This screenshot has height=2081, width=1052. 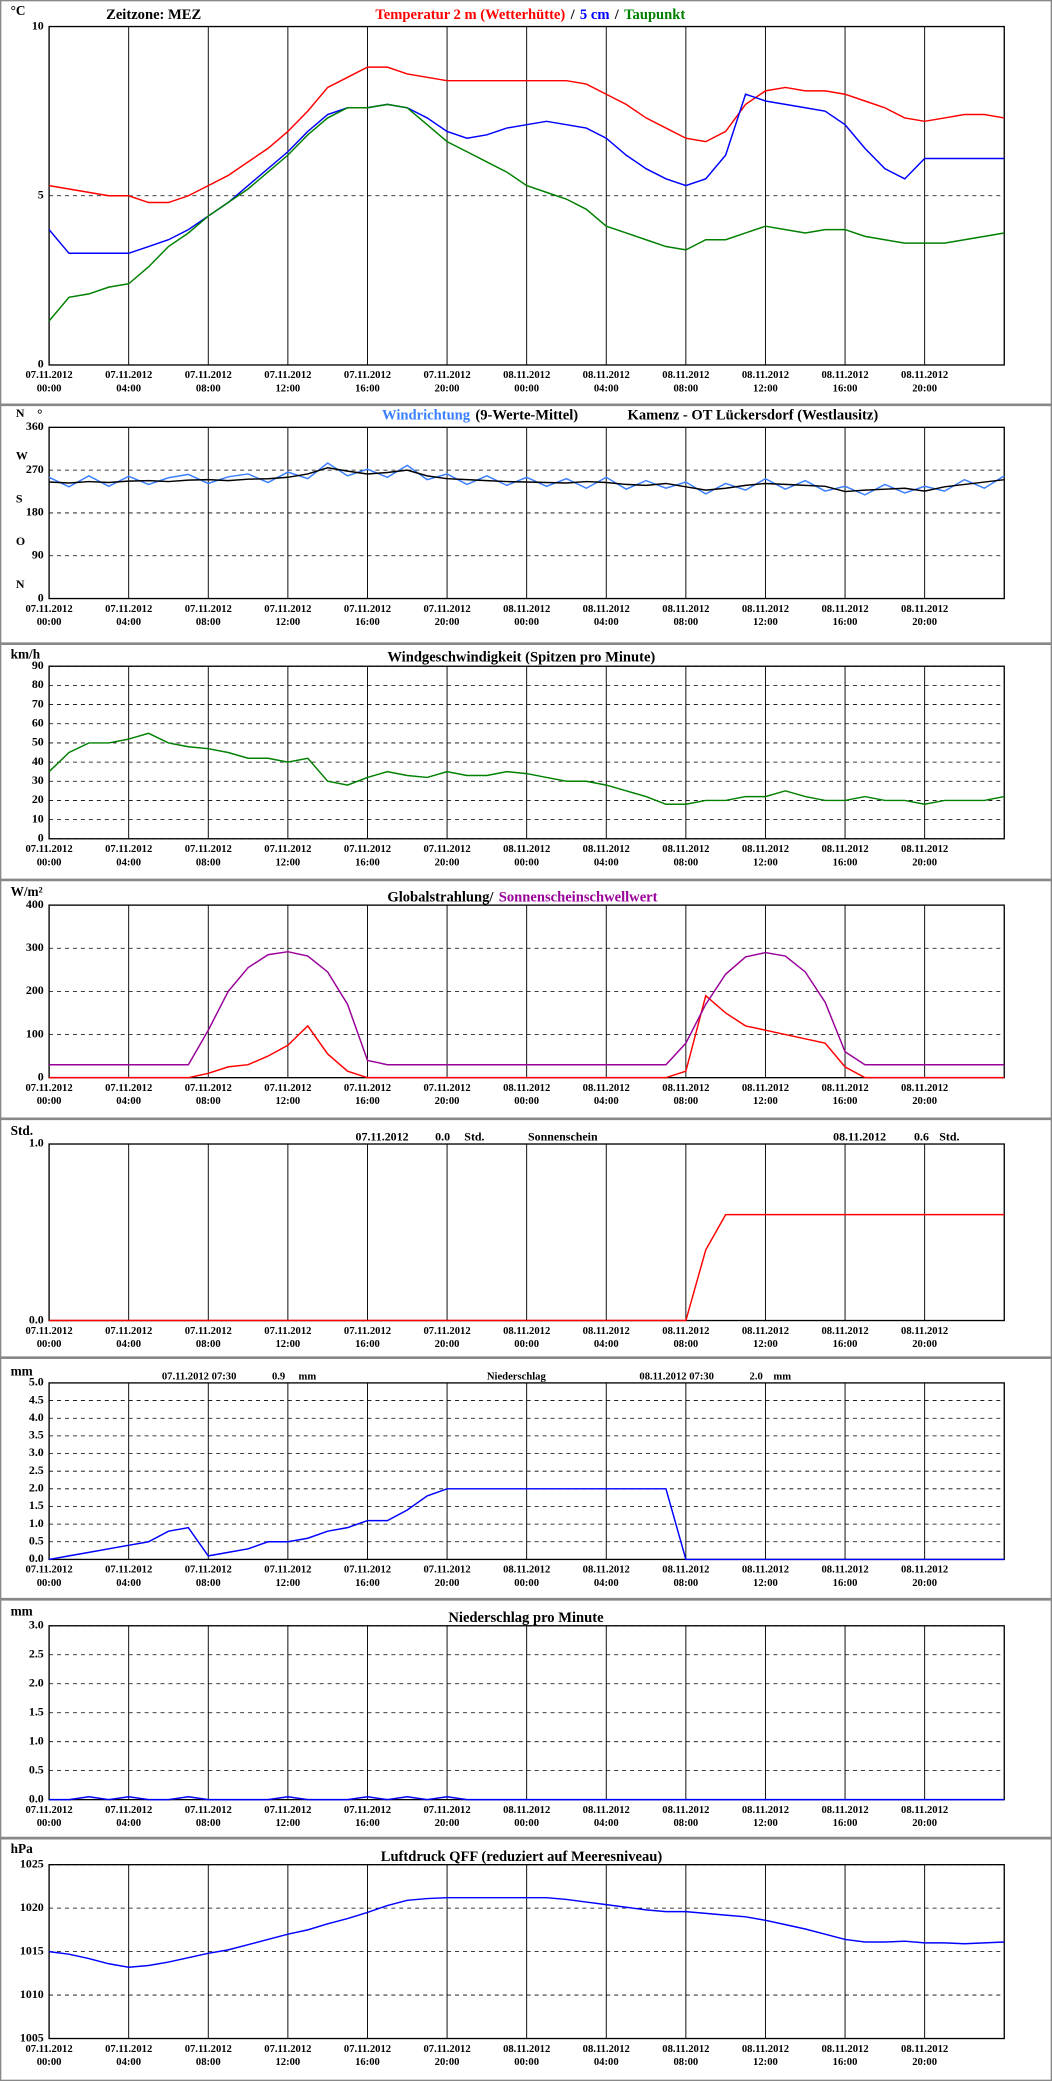 I want to click on y-tick-label: 3.0, so click(x=36, y=1625).